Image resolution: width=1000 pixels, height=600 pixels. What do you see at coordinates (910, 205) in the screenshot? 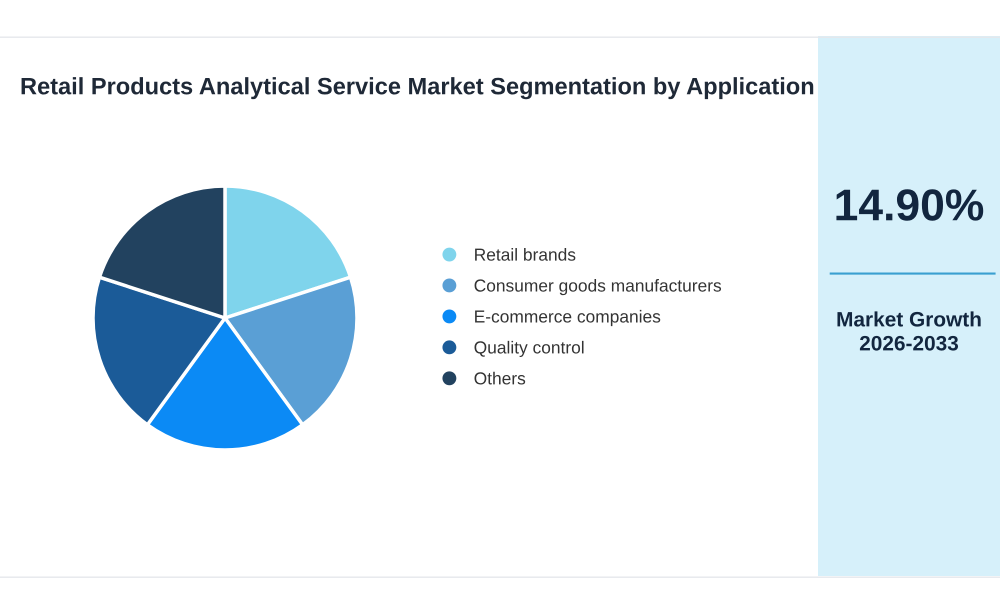
I see `text: 14.90%` at bounding box center [910, 205].